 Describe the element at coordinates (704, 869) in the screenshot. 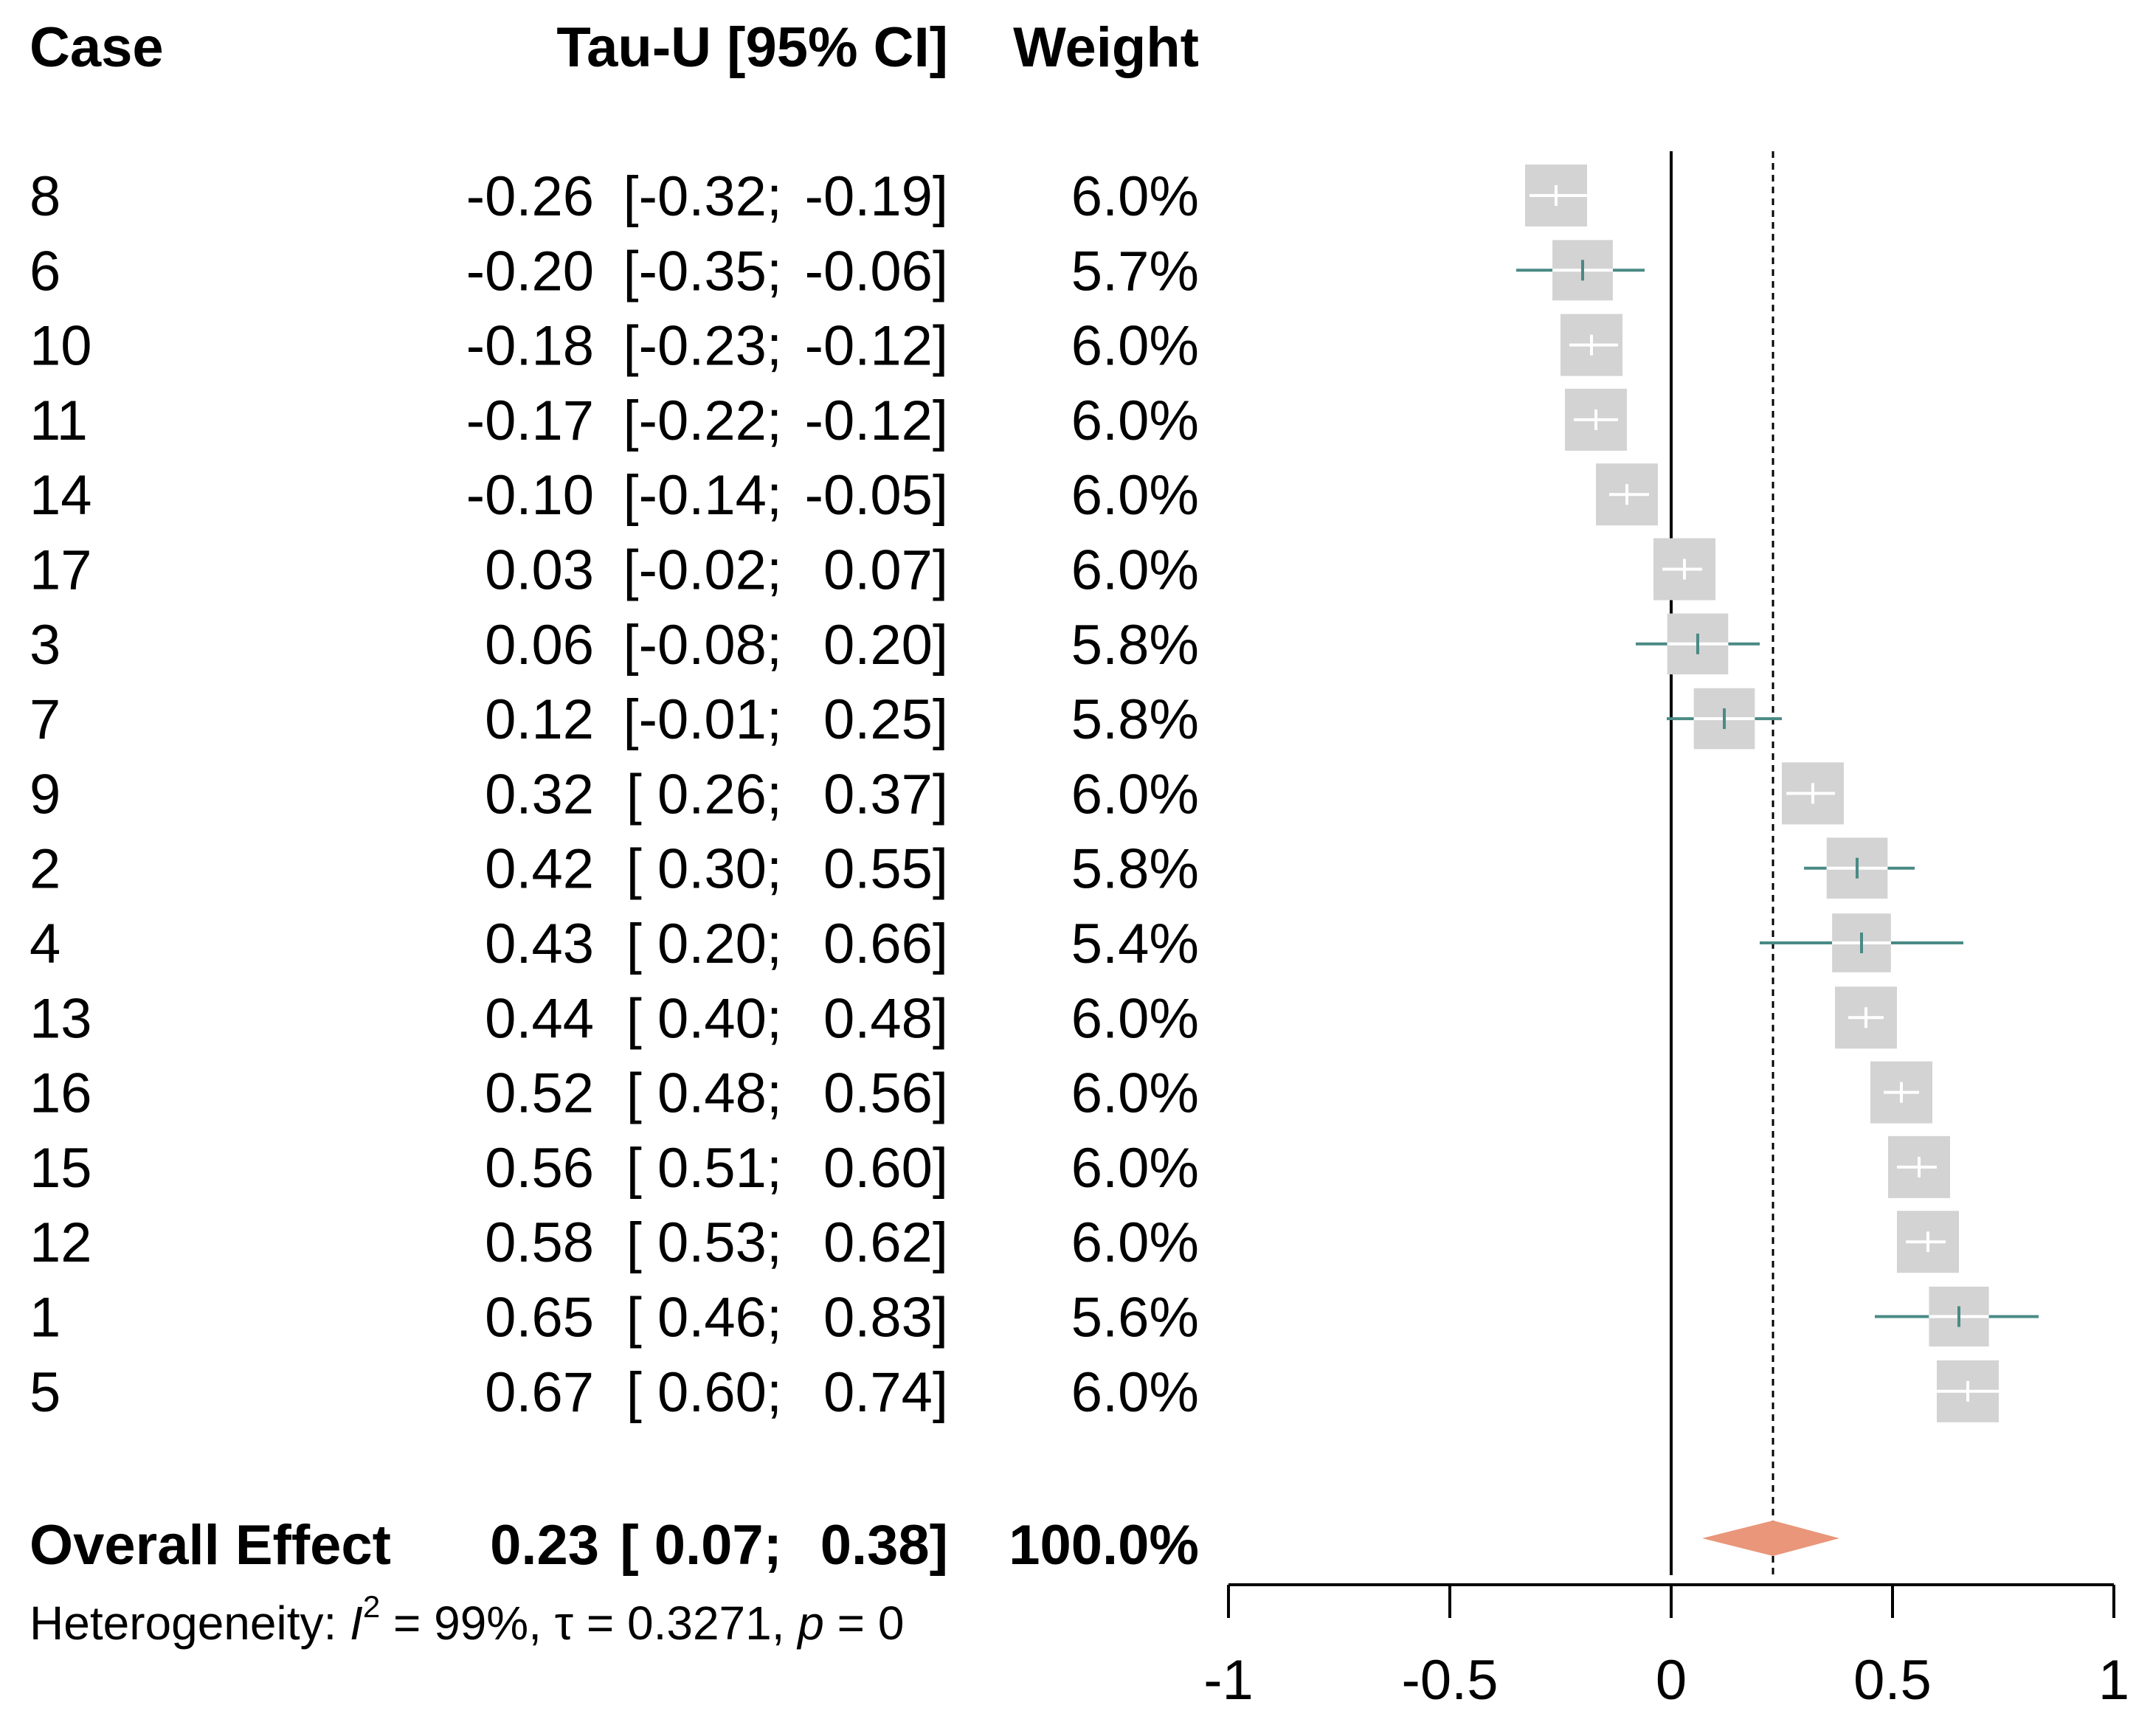

I see `row-ci-lower: [ 0.30;` at that location.